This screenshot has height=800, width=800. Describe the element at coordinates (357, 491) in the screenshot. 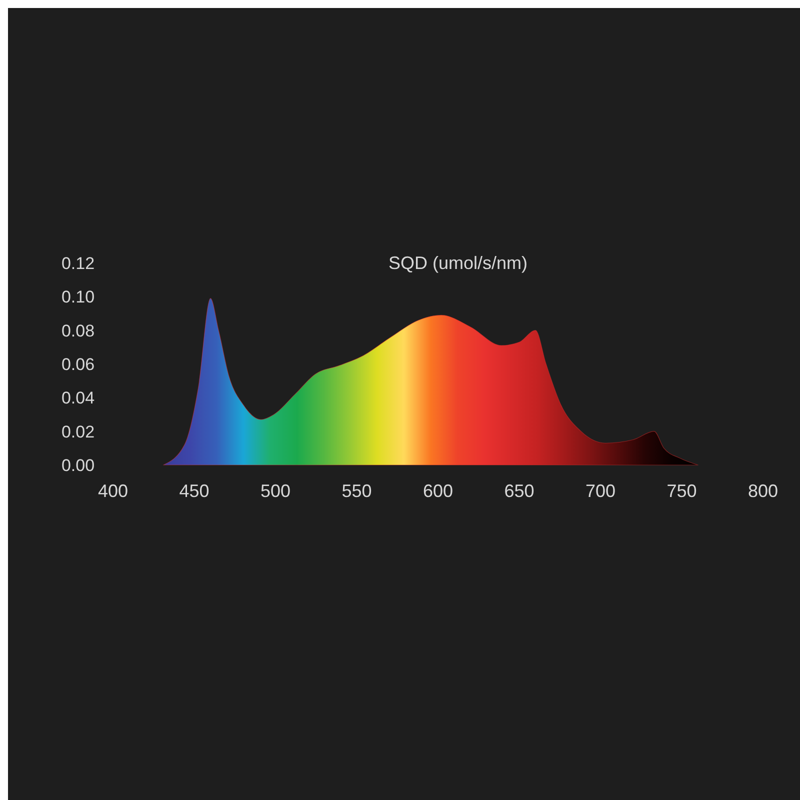

I see `x-tick-label: 550` at that location.